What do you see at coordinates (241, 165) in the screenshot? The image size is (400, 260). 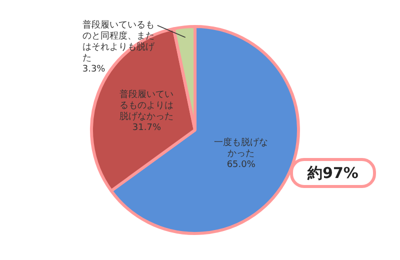 I see `data-label: 65.0%` at bounding box center [241, 165].